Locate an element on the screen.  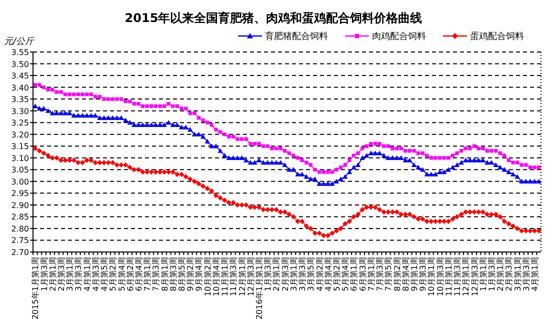
y-tick-label: 3.30 is located at coordinates (20, 111).